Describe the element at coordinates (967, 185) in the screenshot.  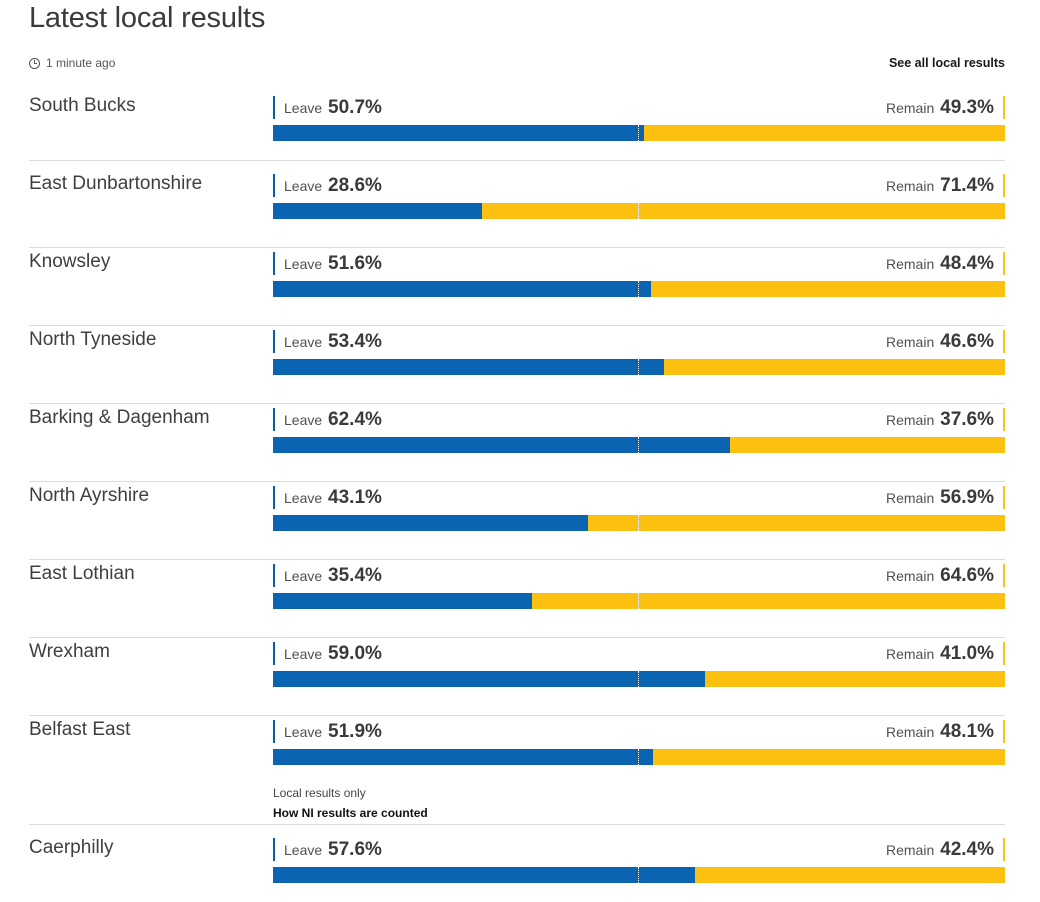
I see `remain-percentage: 71.4%` at that location.